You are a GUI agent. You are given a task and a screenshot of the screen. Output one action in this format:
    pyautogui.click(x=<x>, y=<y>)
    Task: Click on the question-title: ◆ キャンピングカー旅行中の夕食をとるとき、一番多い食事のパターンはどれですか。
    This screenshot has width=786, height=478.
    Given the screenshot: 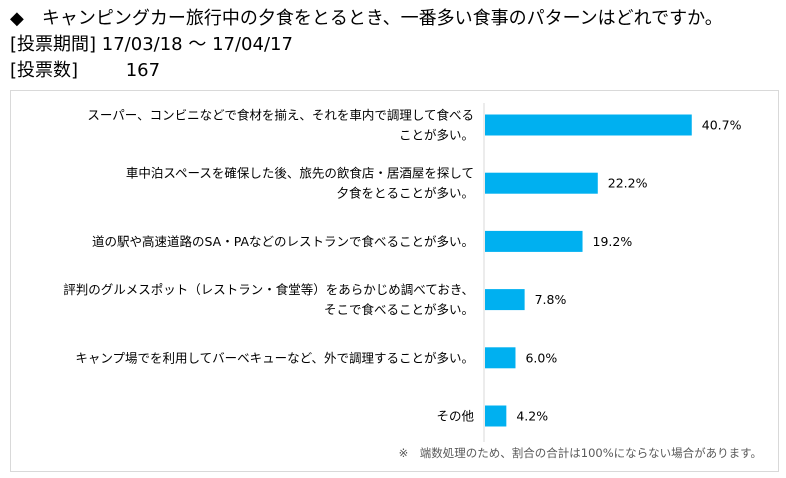 What is the action you would take?
    pyautogui.click(x=366, y=18)
    